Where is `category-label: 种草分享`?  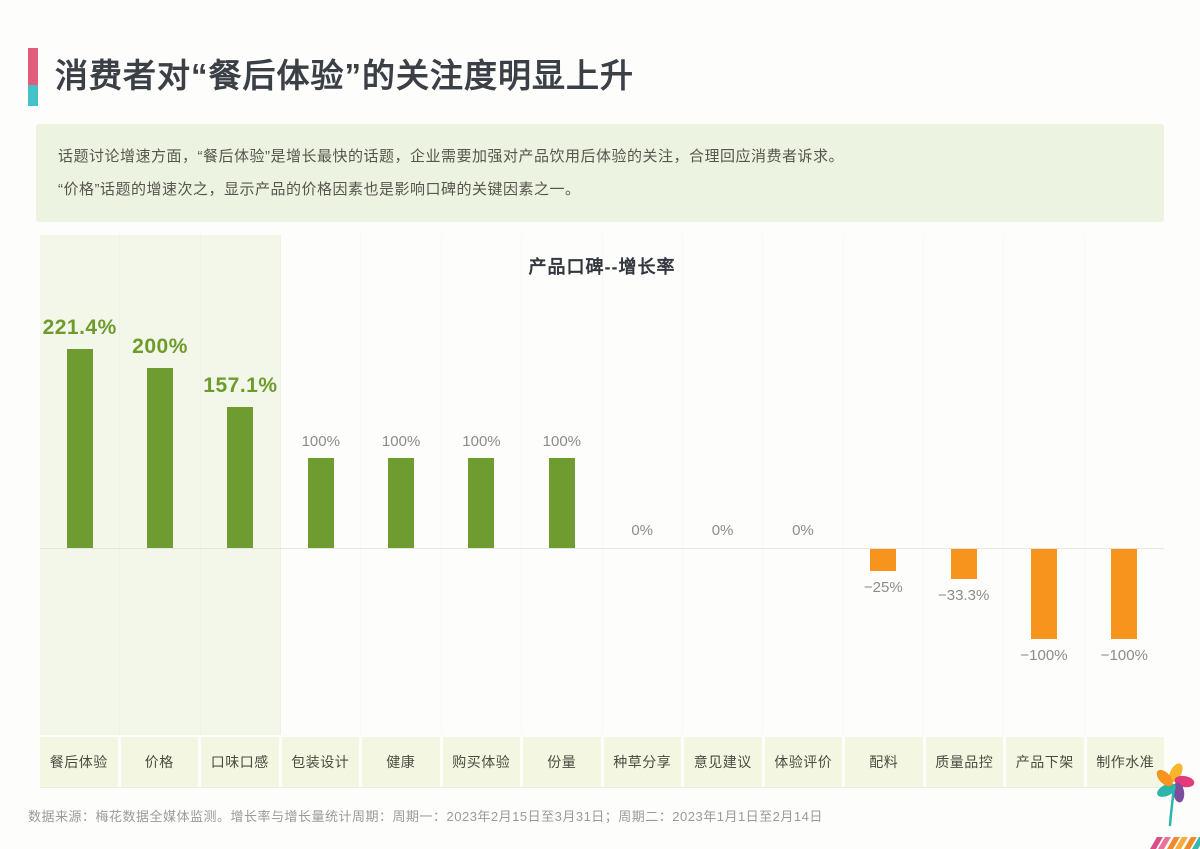 category-label: 种草分享 is located at coordinates (642, 762).